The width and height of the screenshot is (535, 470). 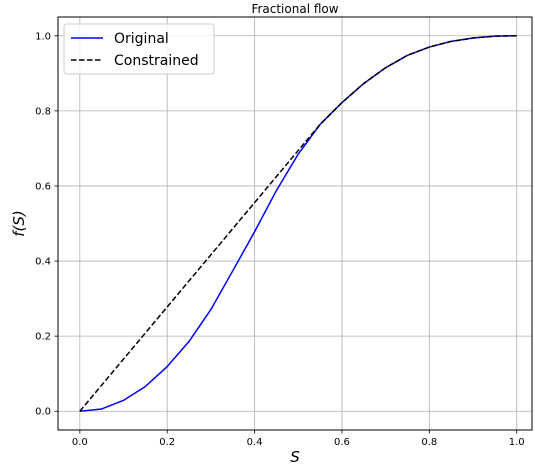 What do you see at coordinates (43, 262) in the screenshot?
I see `y-tick-label: 0.4` at bounding box center [43, 262].